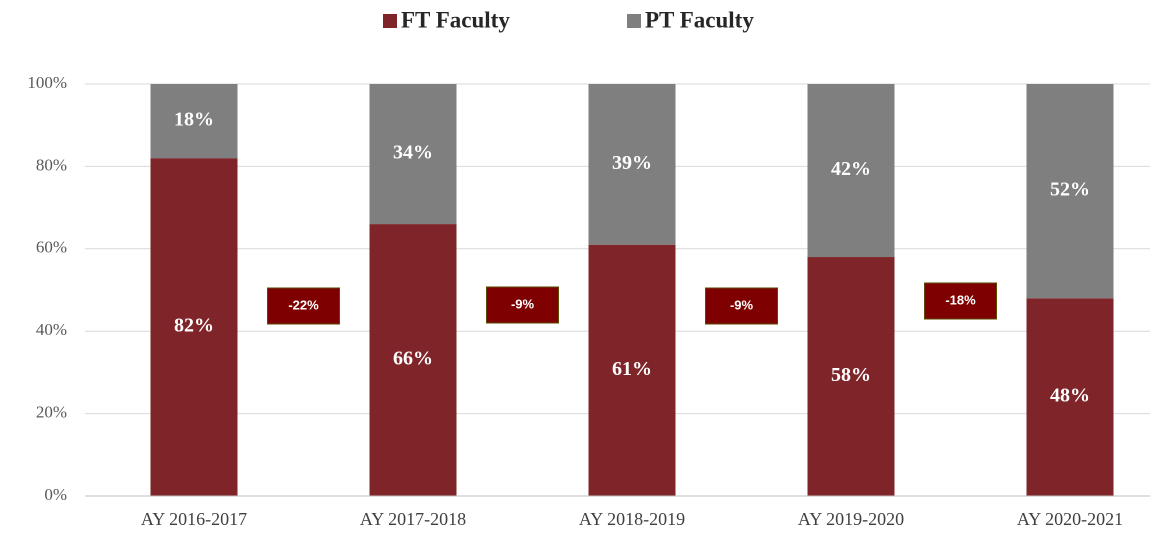  I want to click on x-tick-label: AY 2018-2019, so click(632, 519).